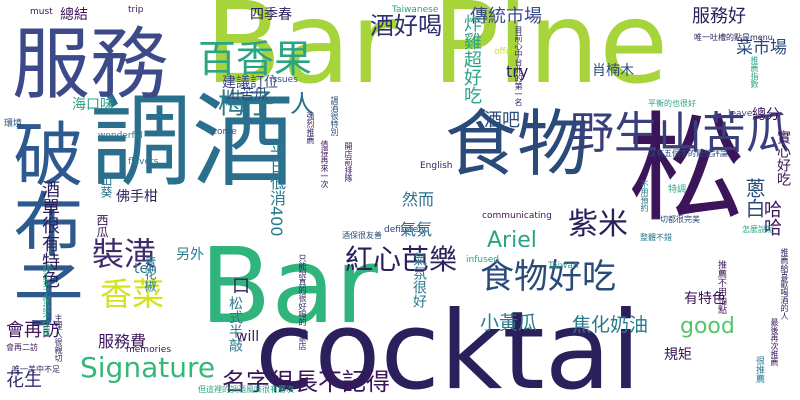 This screenshot has width=800, height=400. Describe the element at coordinates (324, 164) in the screenshot. I see `word-small-18: 值得再來一次` at that location.